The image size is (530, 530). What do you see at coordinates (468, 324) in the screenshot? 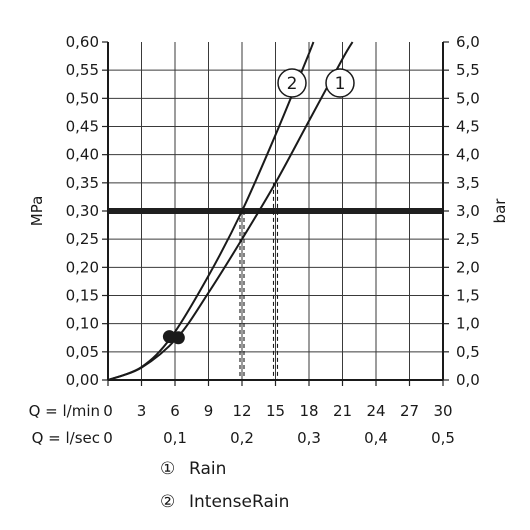
I see `y-right-tick-label: 1,0` at bounding box center [468, 324].